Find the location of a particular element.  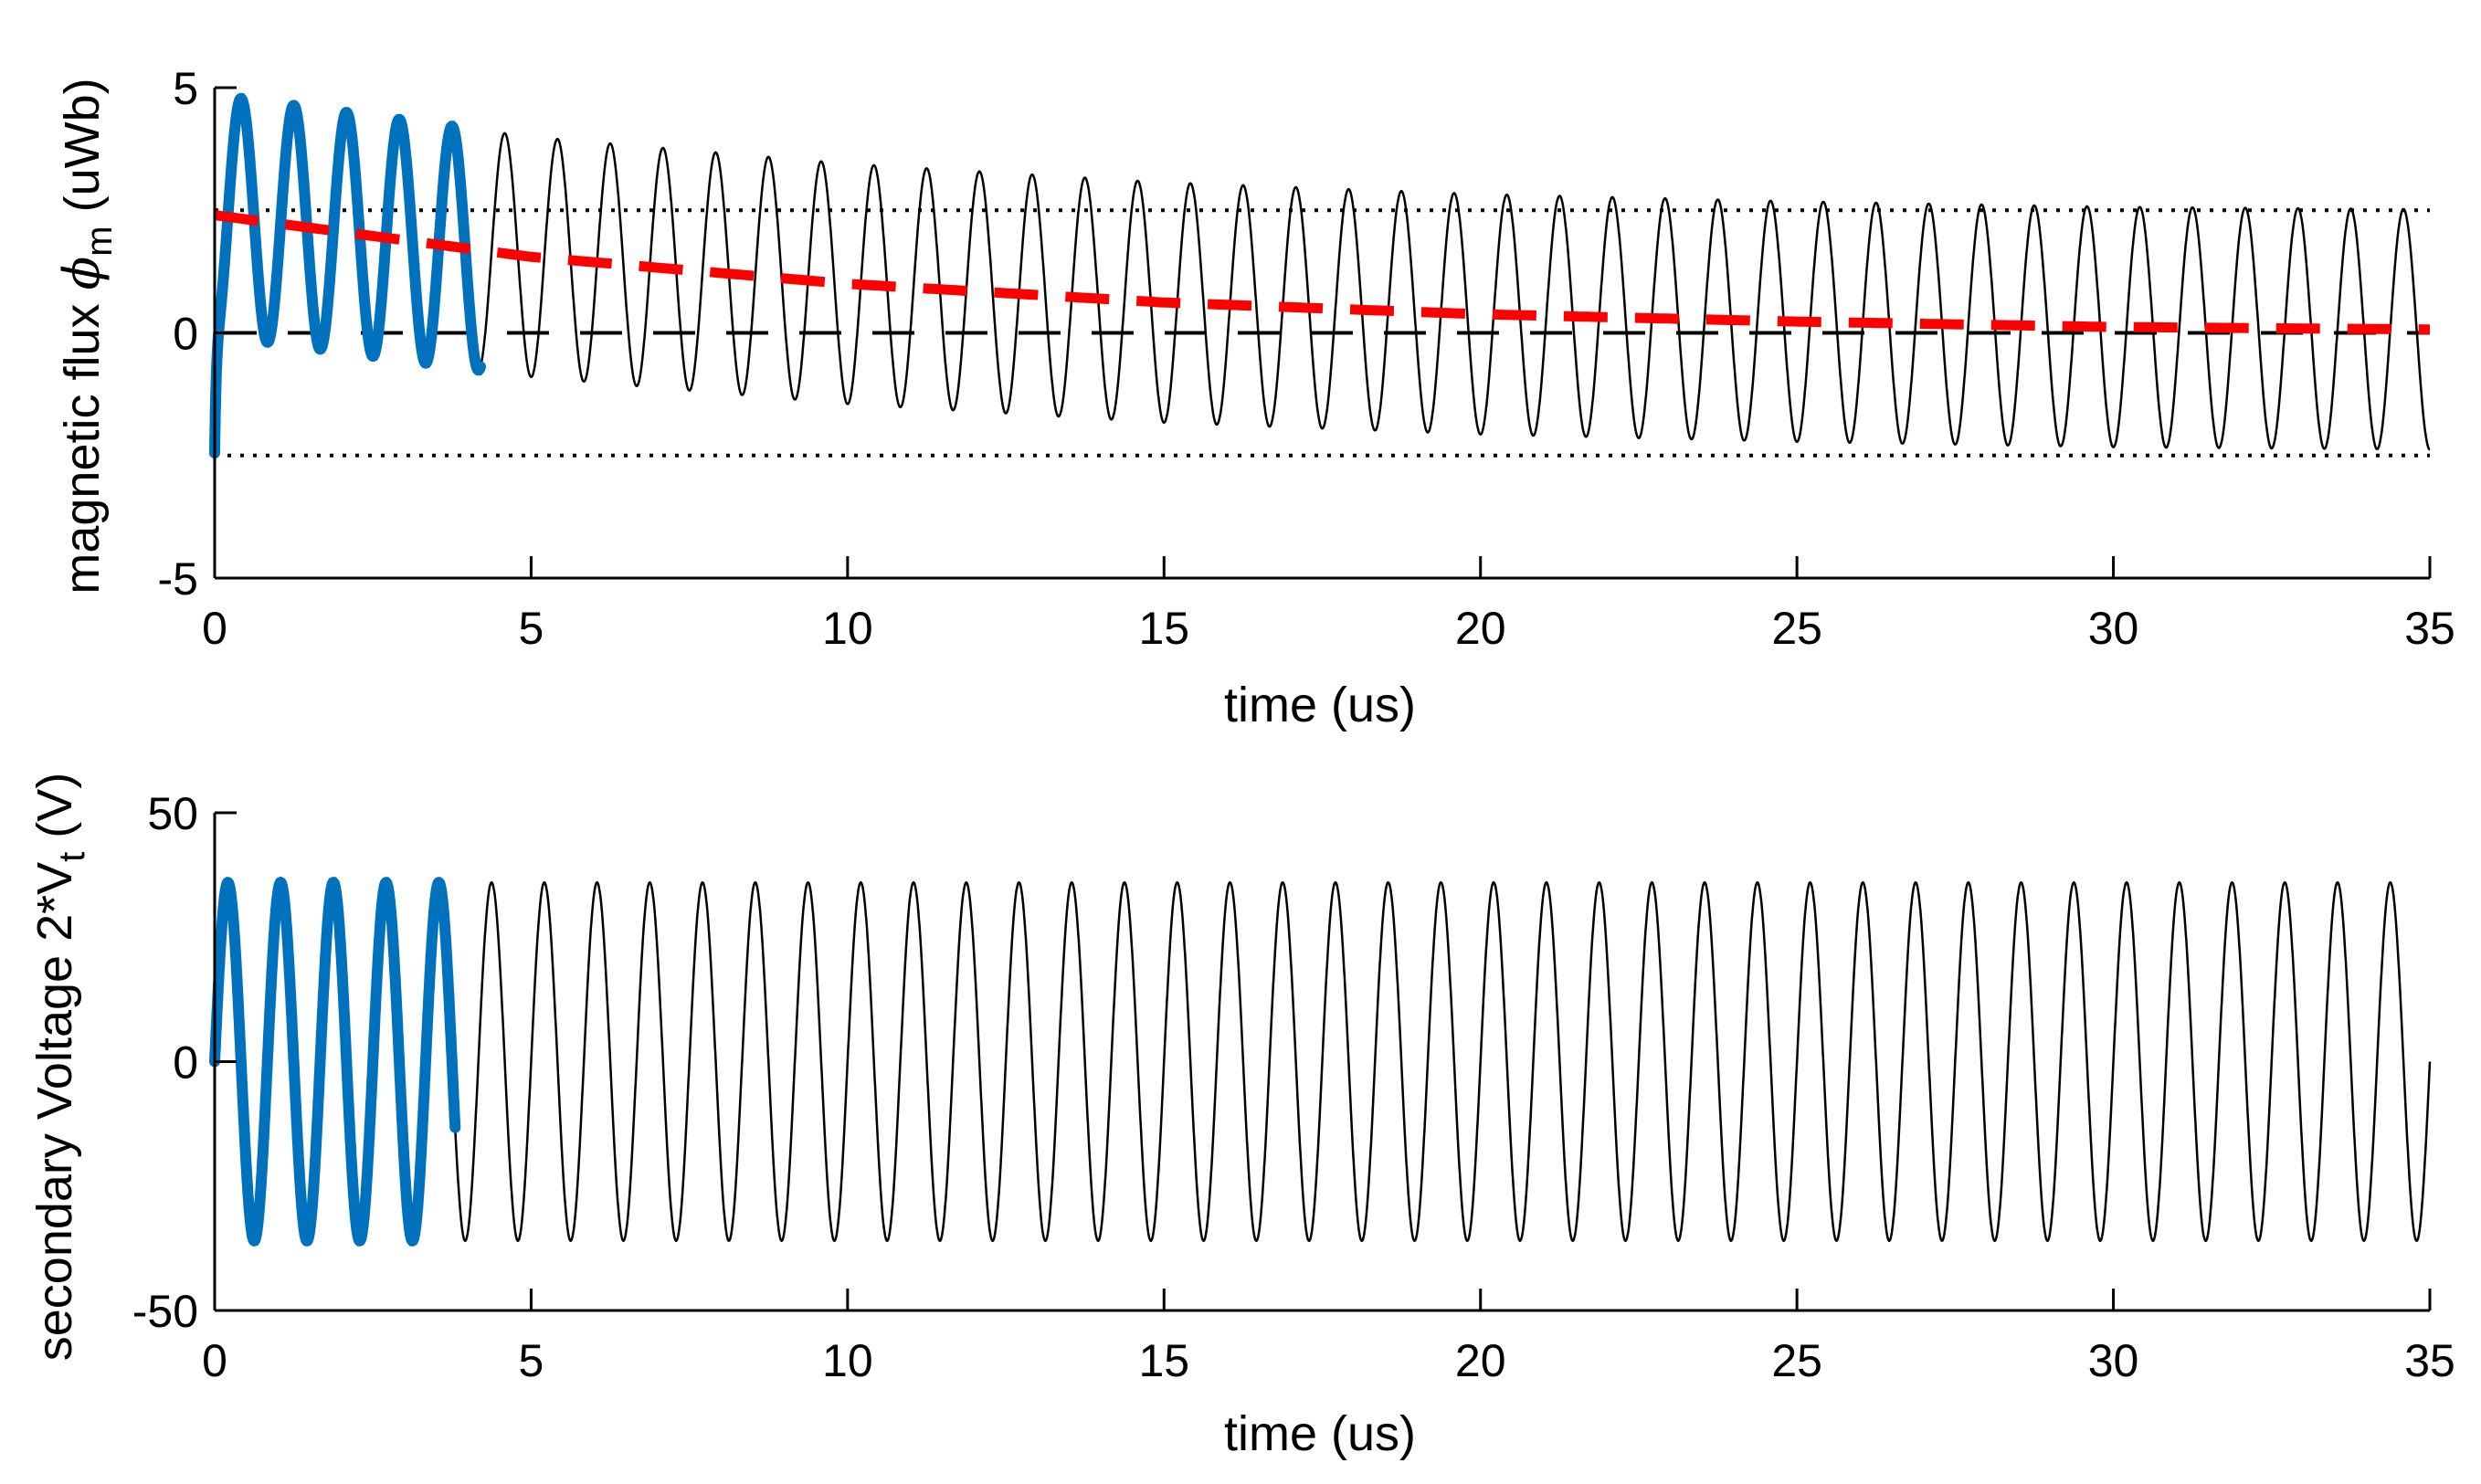

flux-y-tick-label: 5 is located at coordinates (185, 88).